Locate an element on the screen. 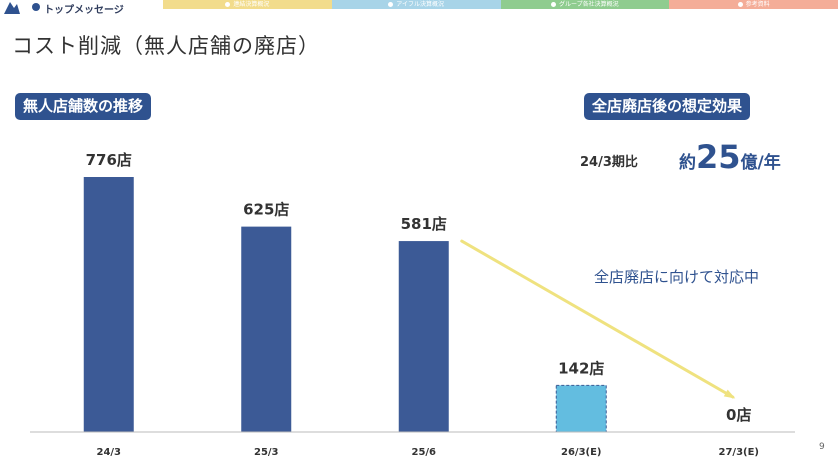  effect-unit: 億/年 is located at coordinates (760, 163).